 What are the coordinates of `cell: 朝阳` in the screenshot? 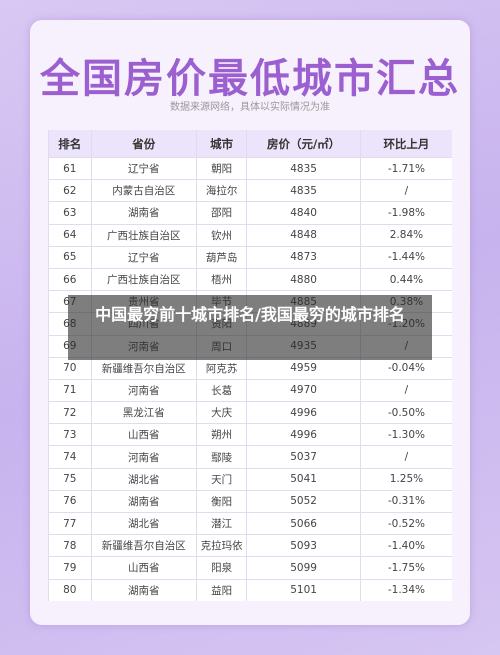 It's located at (221, 168).